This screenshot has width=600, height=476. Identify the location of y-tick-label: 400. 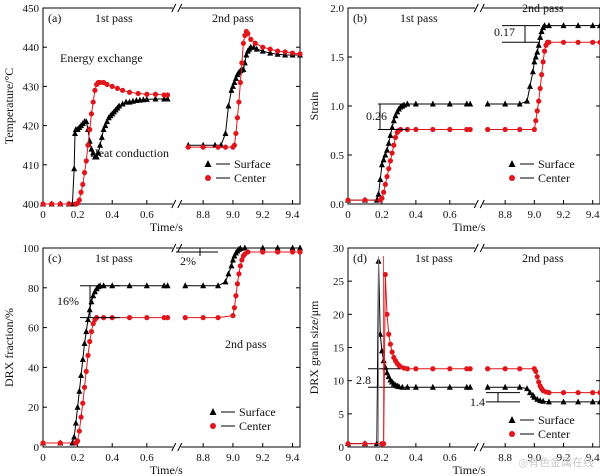
(31, 205).